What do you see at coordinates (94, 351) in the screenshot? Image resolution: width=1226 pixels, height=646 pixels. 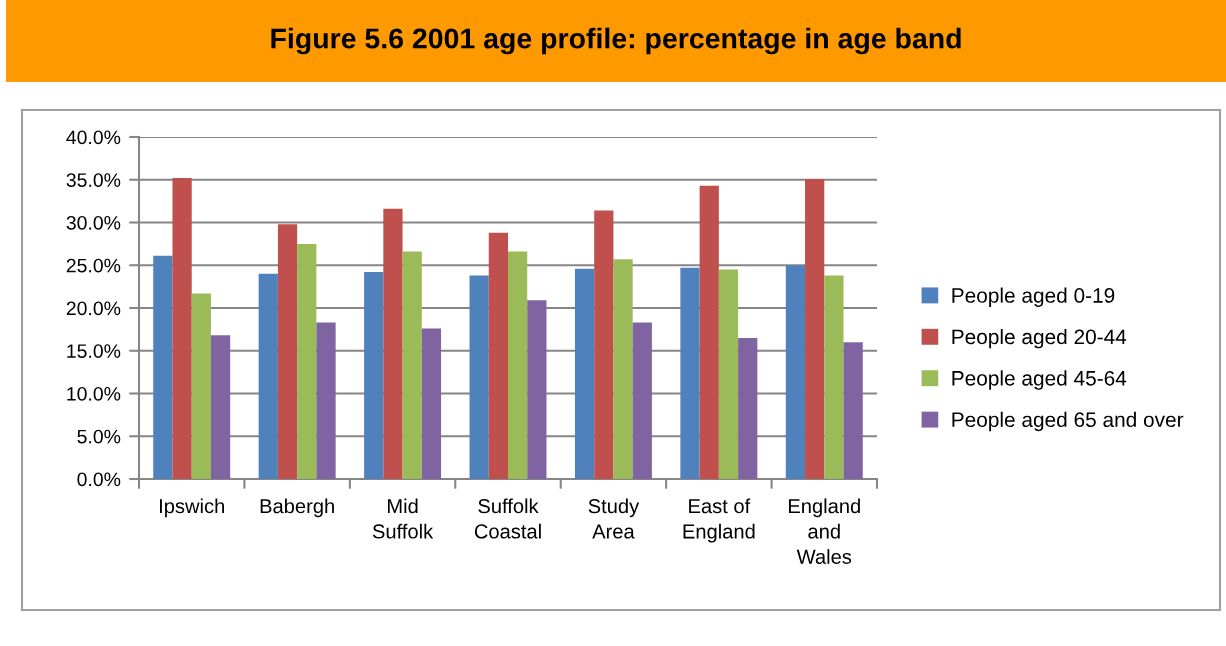 I see `y-tick-label: 15.0%` at bounding box center [94, 351].